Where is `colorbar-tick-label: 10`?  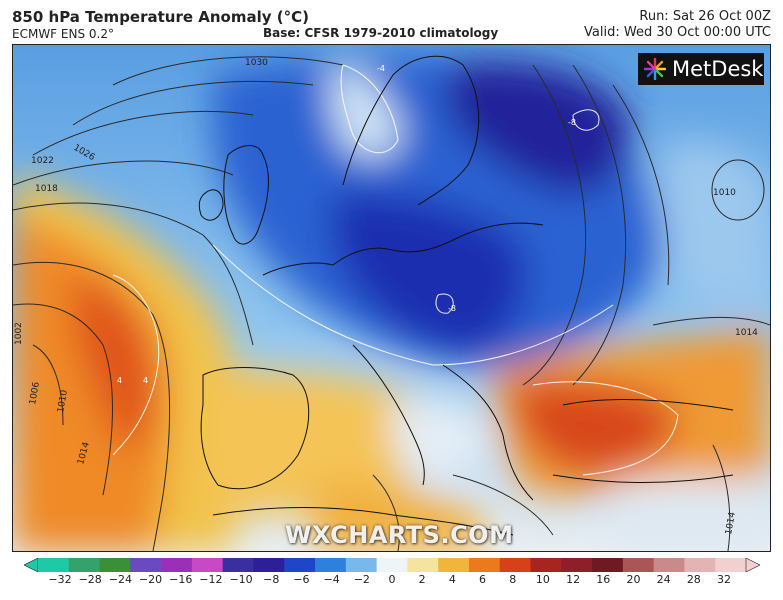 colorbar-tick-label: 10 is located at coordinates (542, 579).